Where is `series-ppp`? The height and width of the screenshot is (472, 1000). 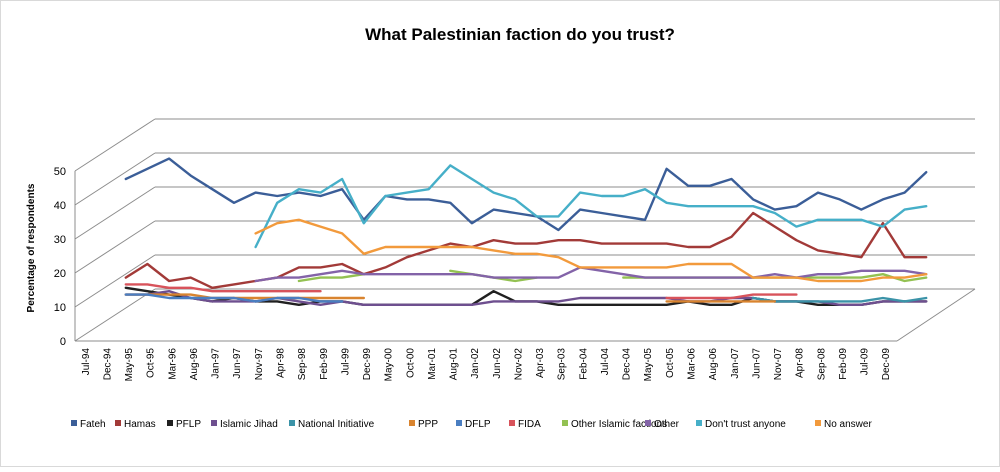 series-ppp is located at coordinates (450, 298).